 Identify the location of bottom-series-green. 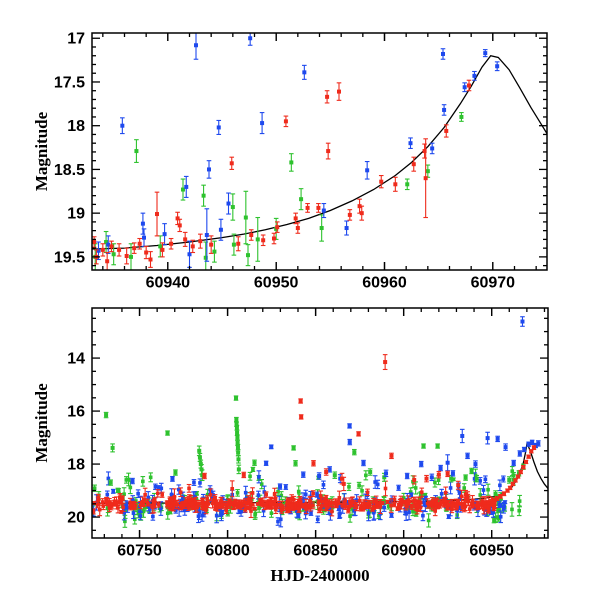
(314, 446).